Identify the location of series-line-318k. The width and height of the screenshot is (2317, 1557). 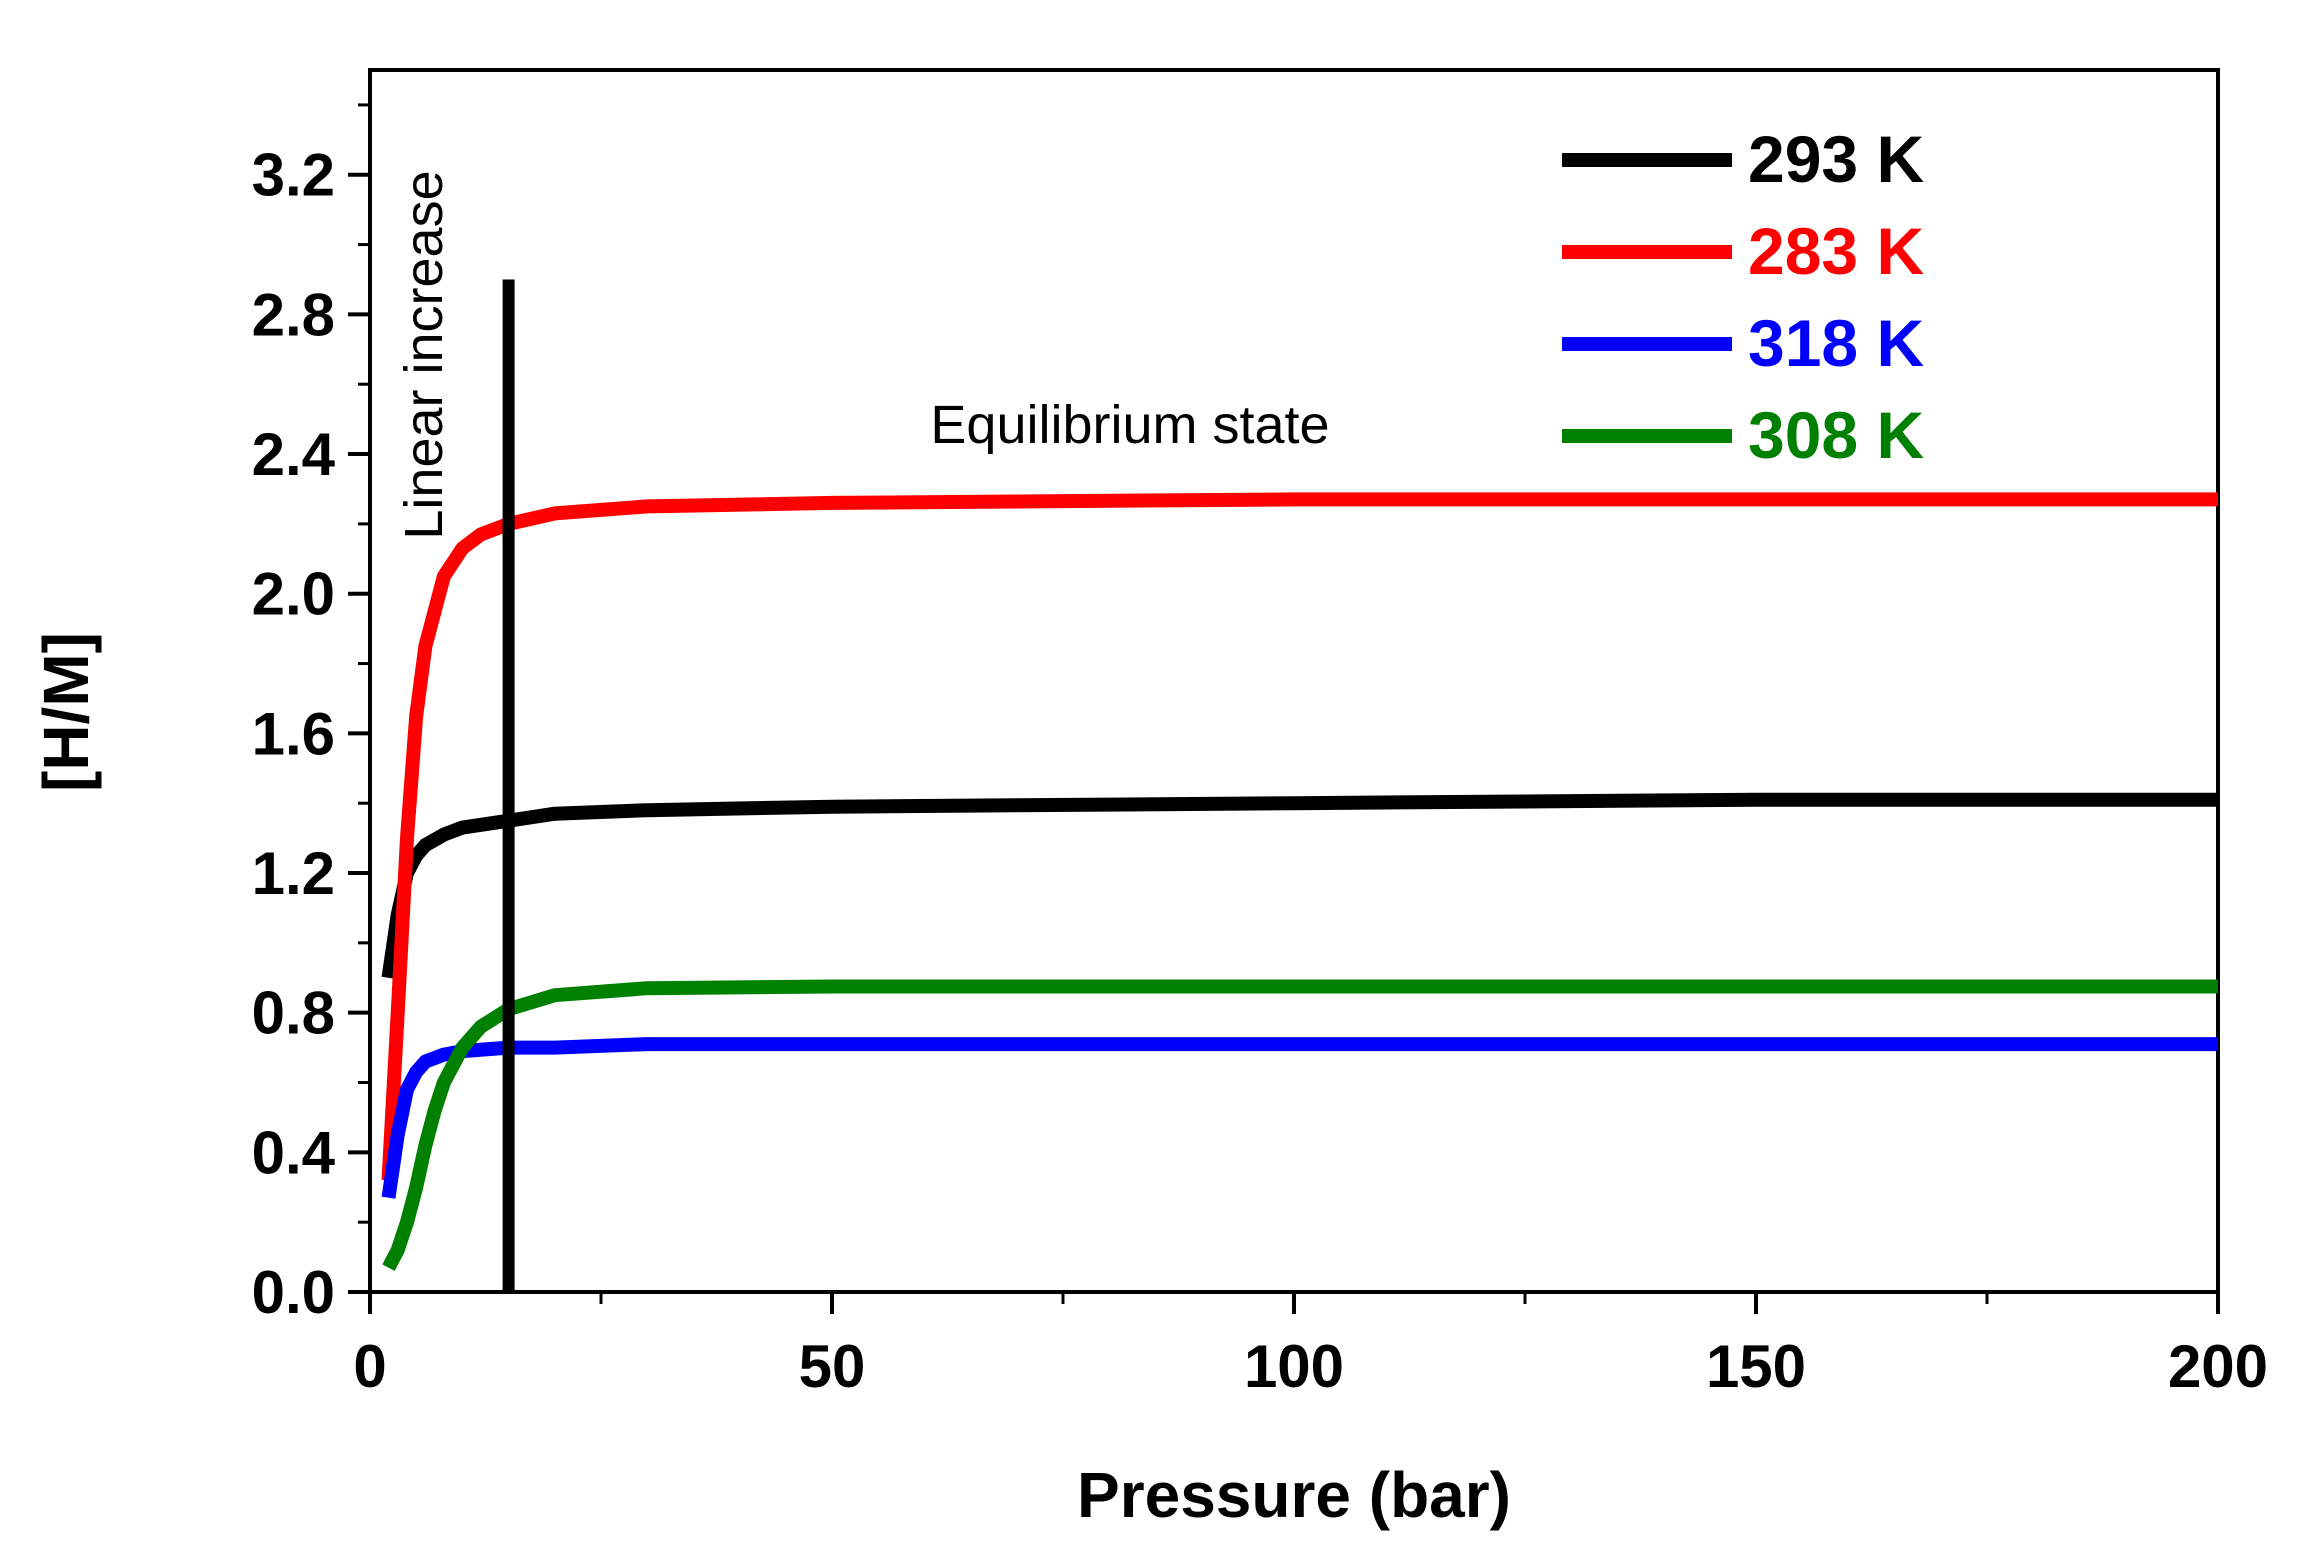
(1299, 1118).